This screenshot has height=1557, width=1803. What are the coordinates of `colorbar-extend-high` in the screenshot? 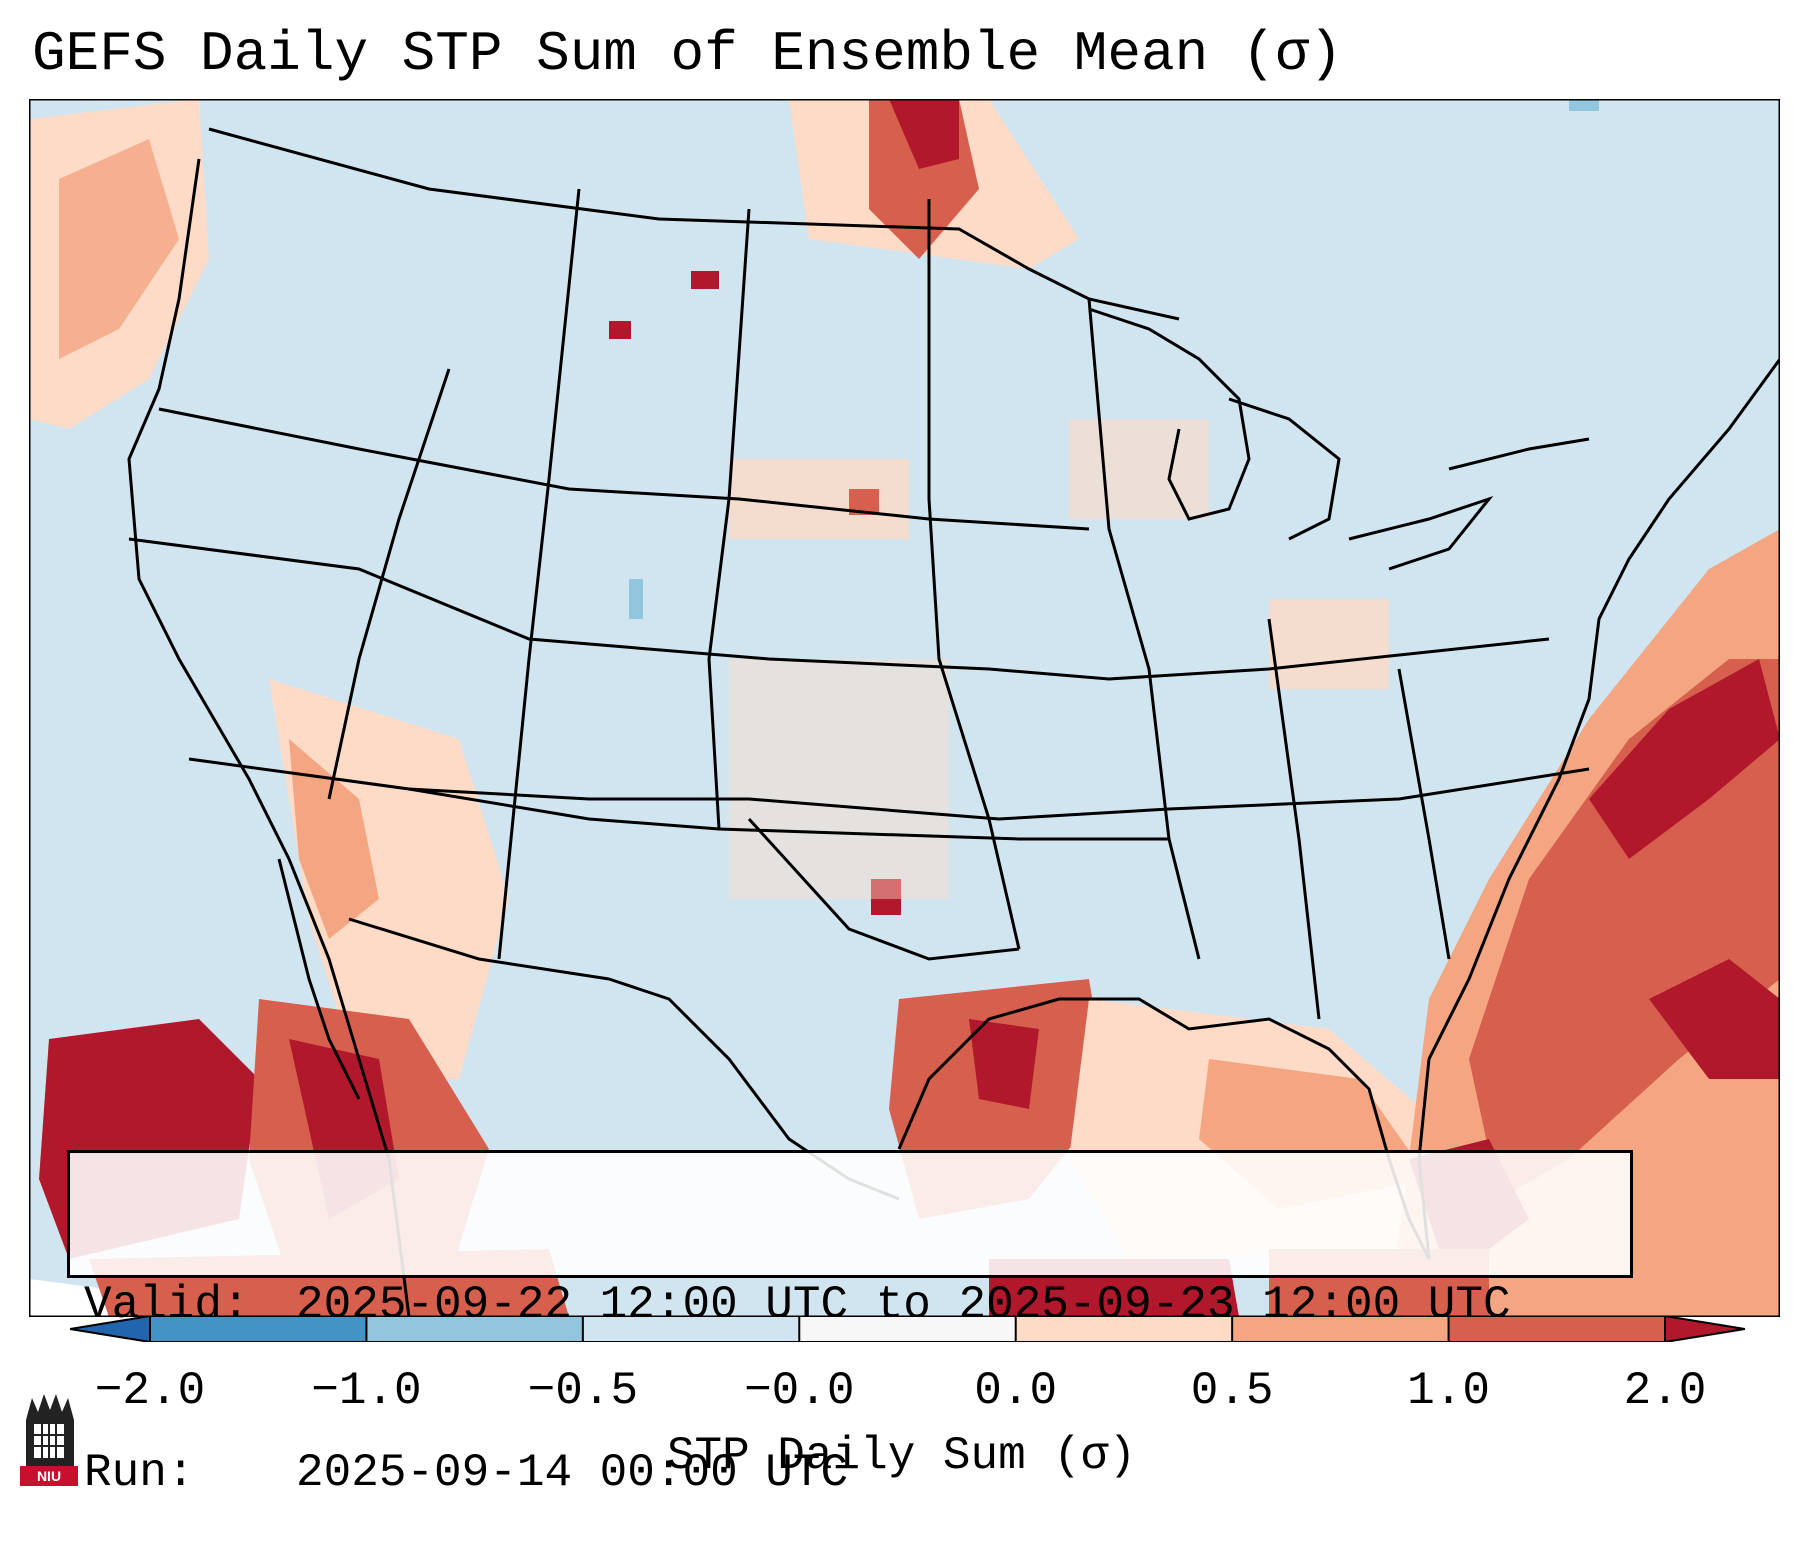 It's located at (1705, 1329).